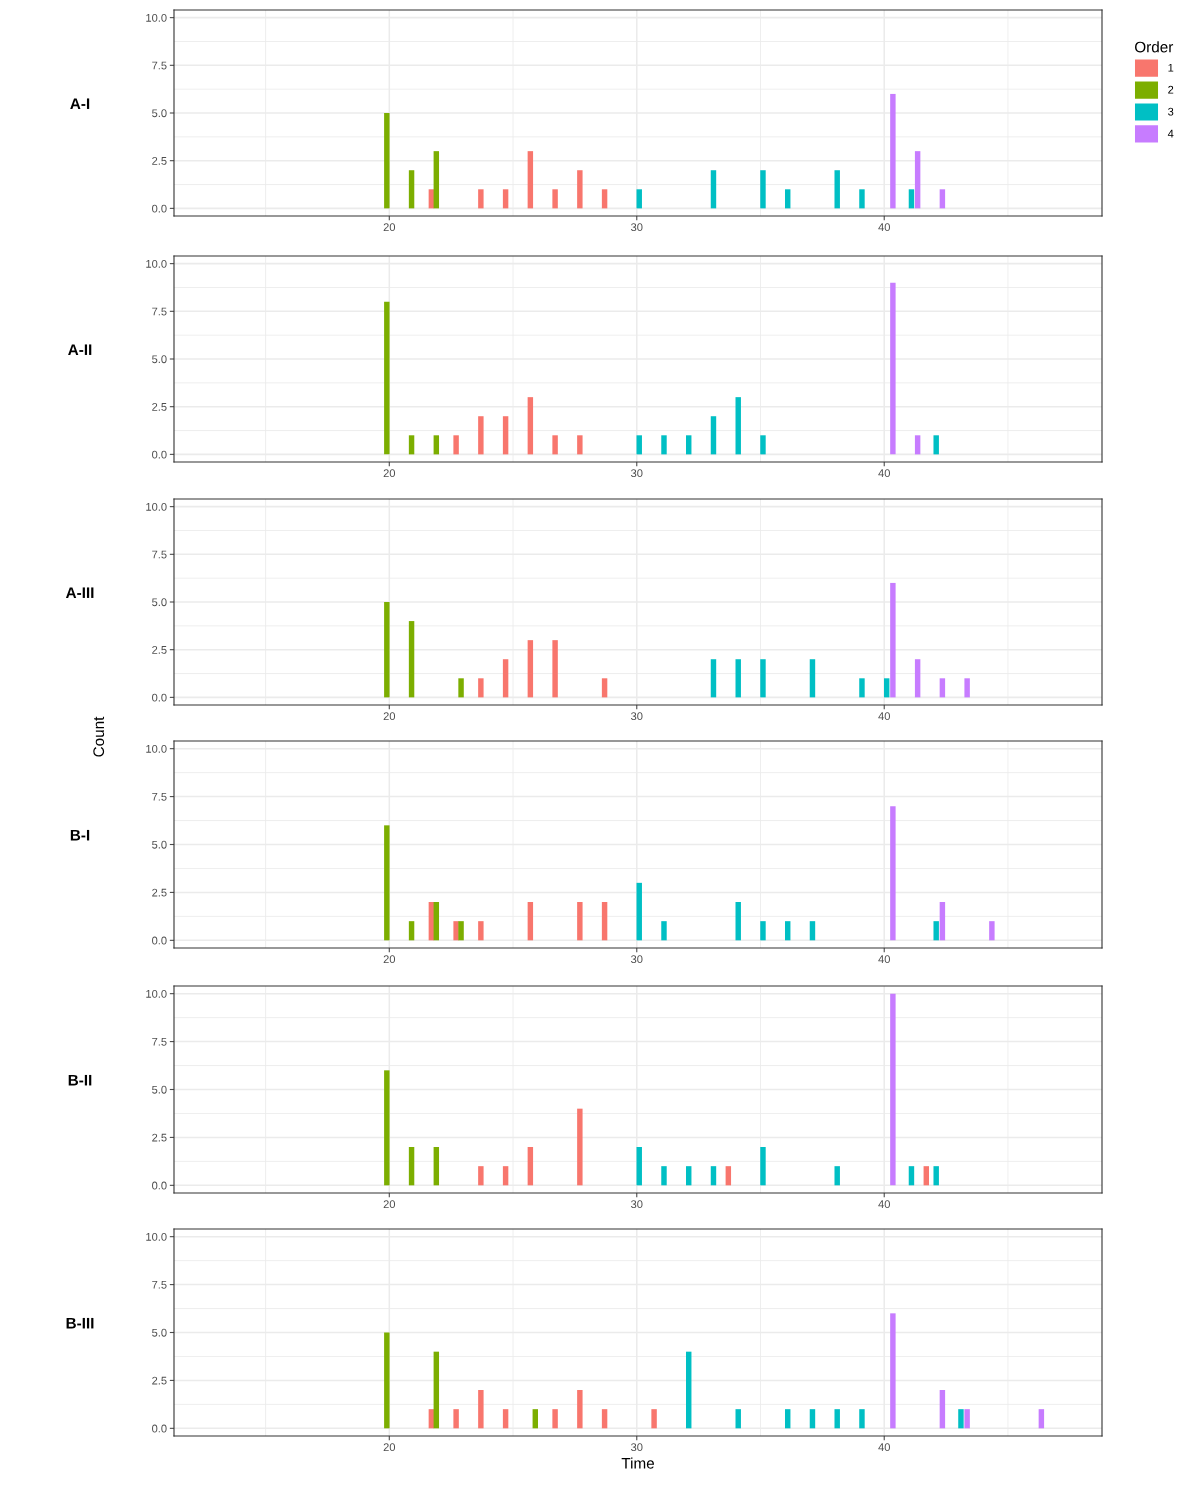 The height and width of the screenshot is (1488, 1193). I want to click on text: B-I, so click(80, 835).